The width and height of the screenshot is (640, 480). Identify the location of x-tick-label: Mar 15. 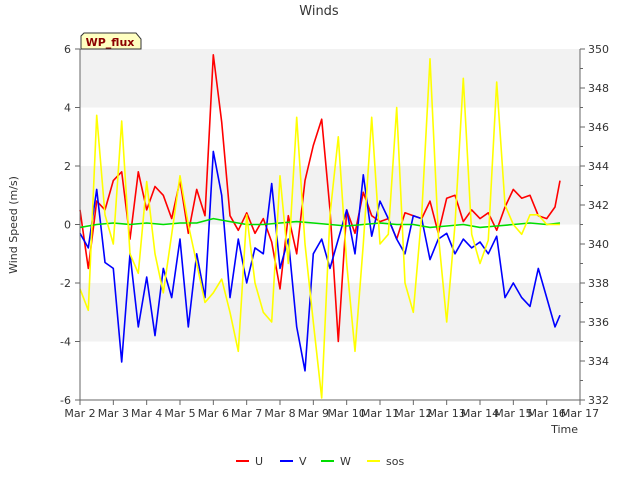
(513, 413).